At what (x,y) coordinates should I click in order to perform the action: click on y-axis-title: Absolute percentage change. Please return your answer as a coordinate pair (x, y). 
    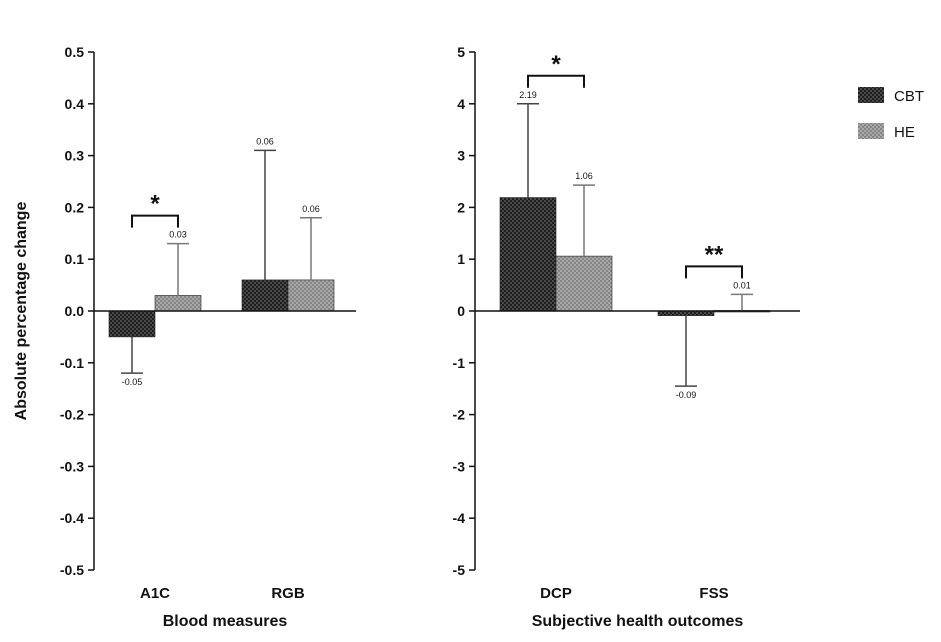
    Looking at the image, I should click on (21, 311).